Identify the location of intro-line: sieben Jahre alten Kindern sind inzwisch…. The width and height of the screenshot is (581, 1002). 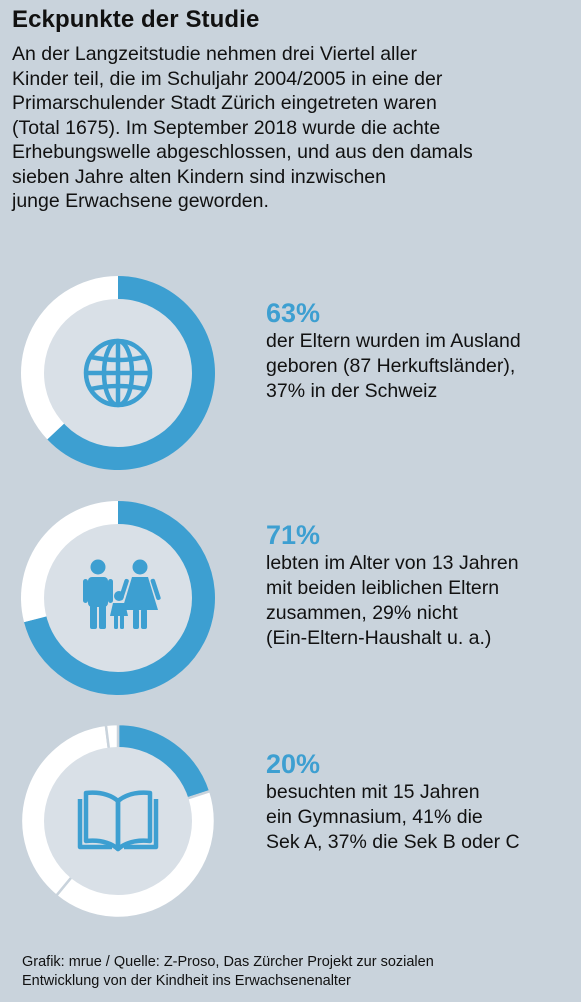
(199, 176).